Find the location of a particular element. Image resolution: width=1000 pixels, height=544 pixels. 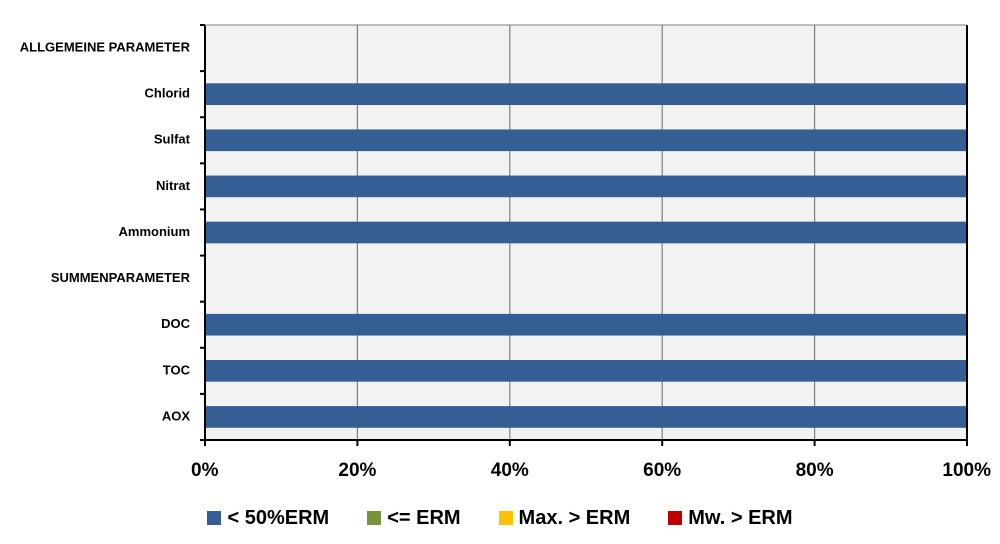

category-label: ALLGEMEINE PARAMETER is located at coordinates (105, 46).